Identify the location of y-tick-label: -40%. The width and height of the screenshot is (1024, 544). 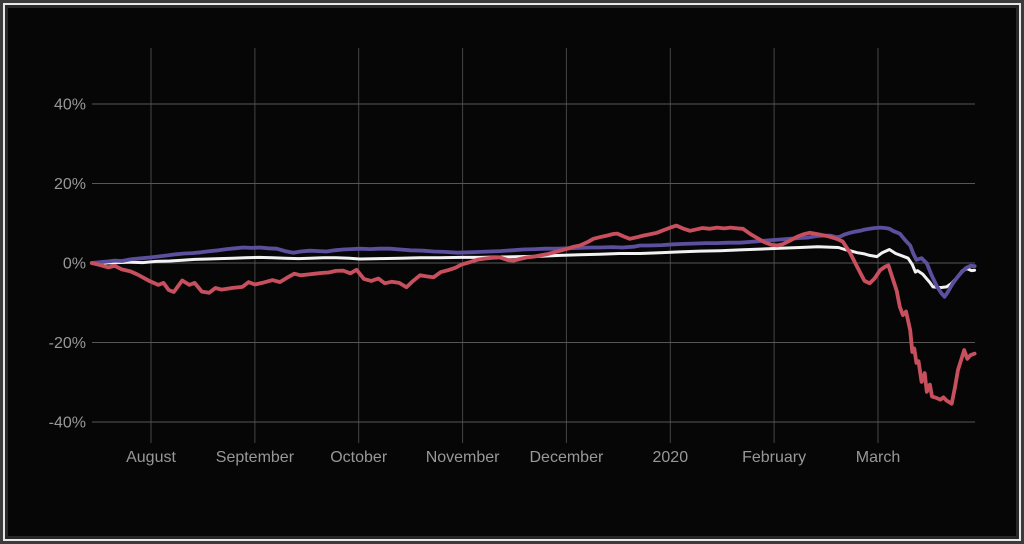
(67, 423).